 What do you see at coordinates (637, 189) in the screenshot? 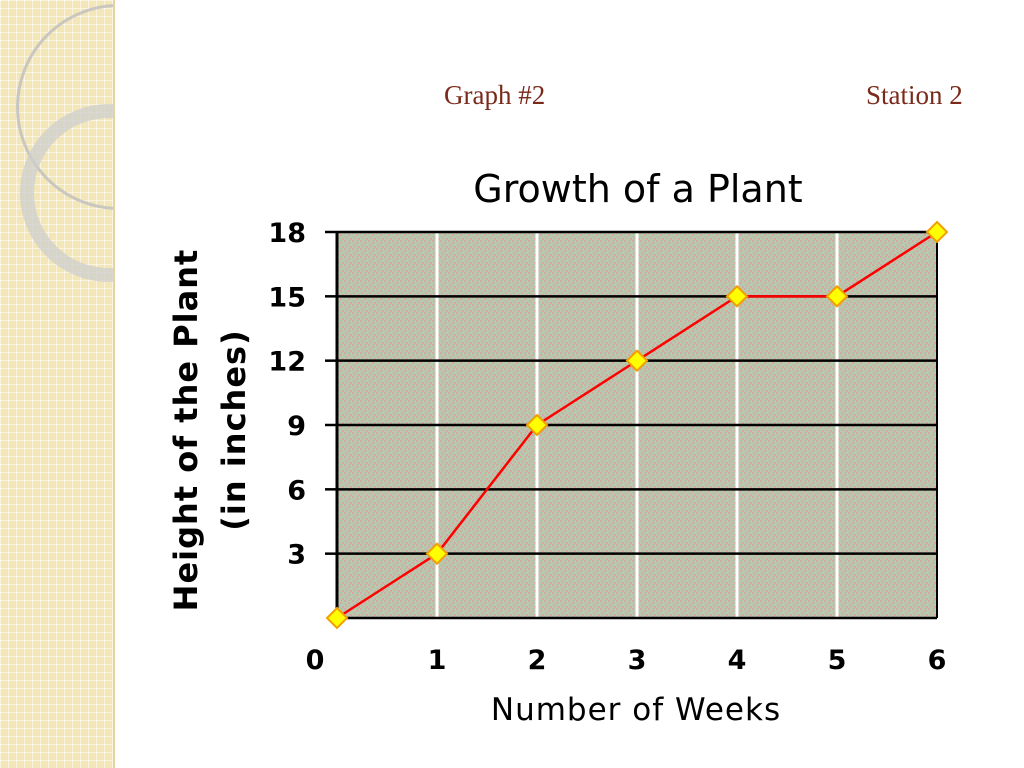
I see `chart-title: Growth of a Plant` at bounding box center [637, 189].